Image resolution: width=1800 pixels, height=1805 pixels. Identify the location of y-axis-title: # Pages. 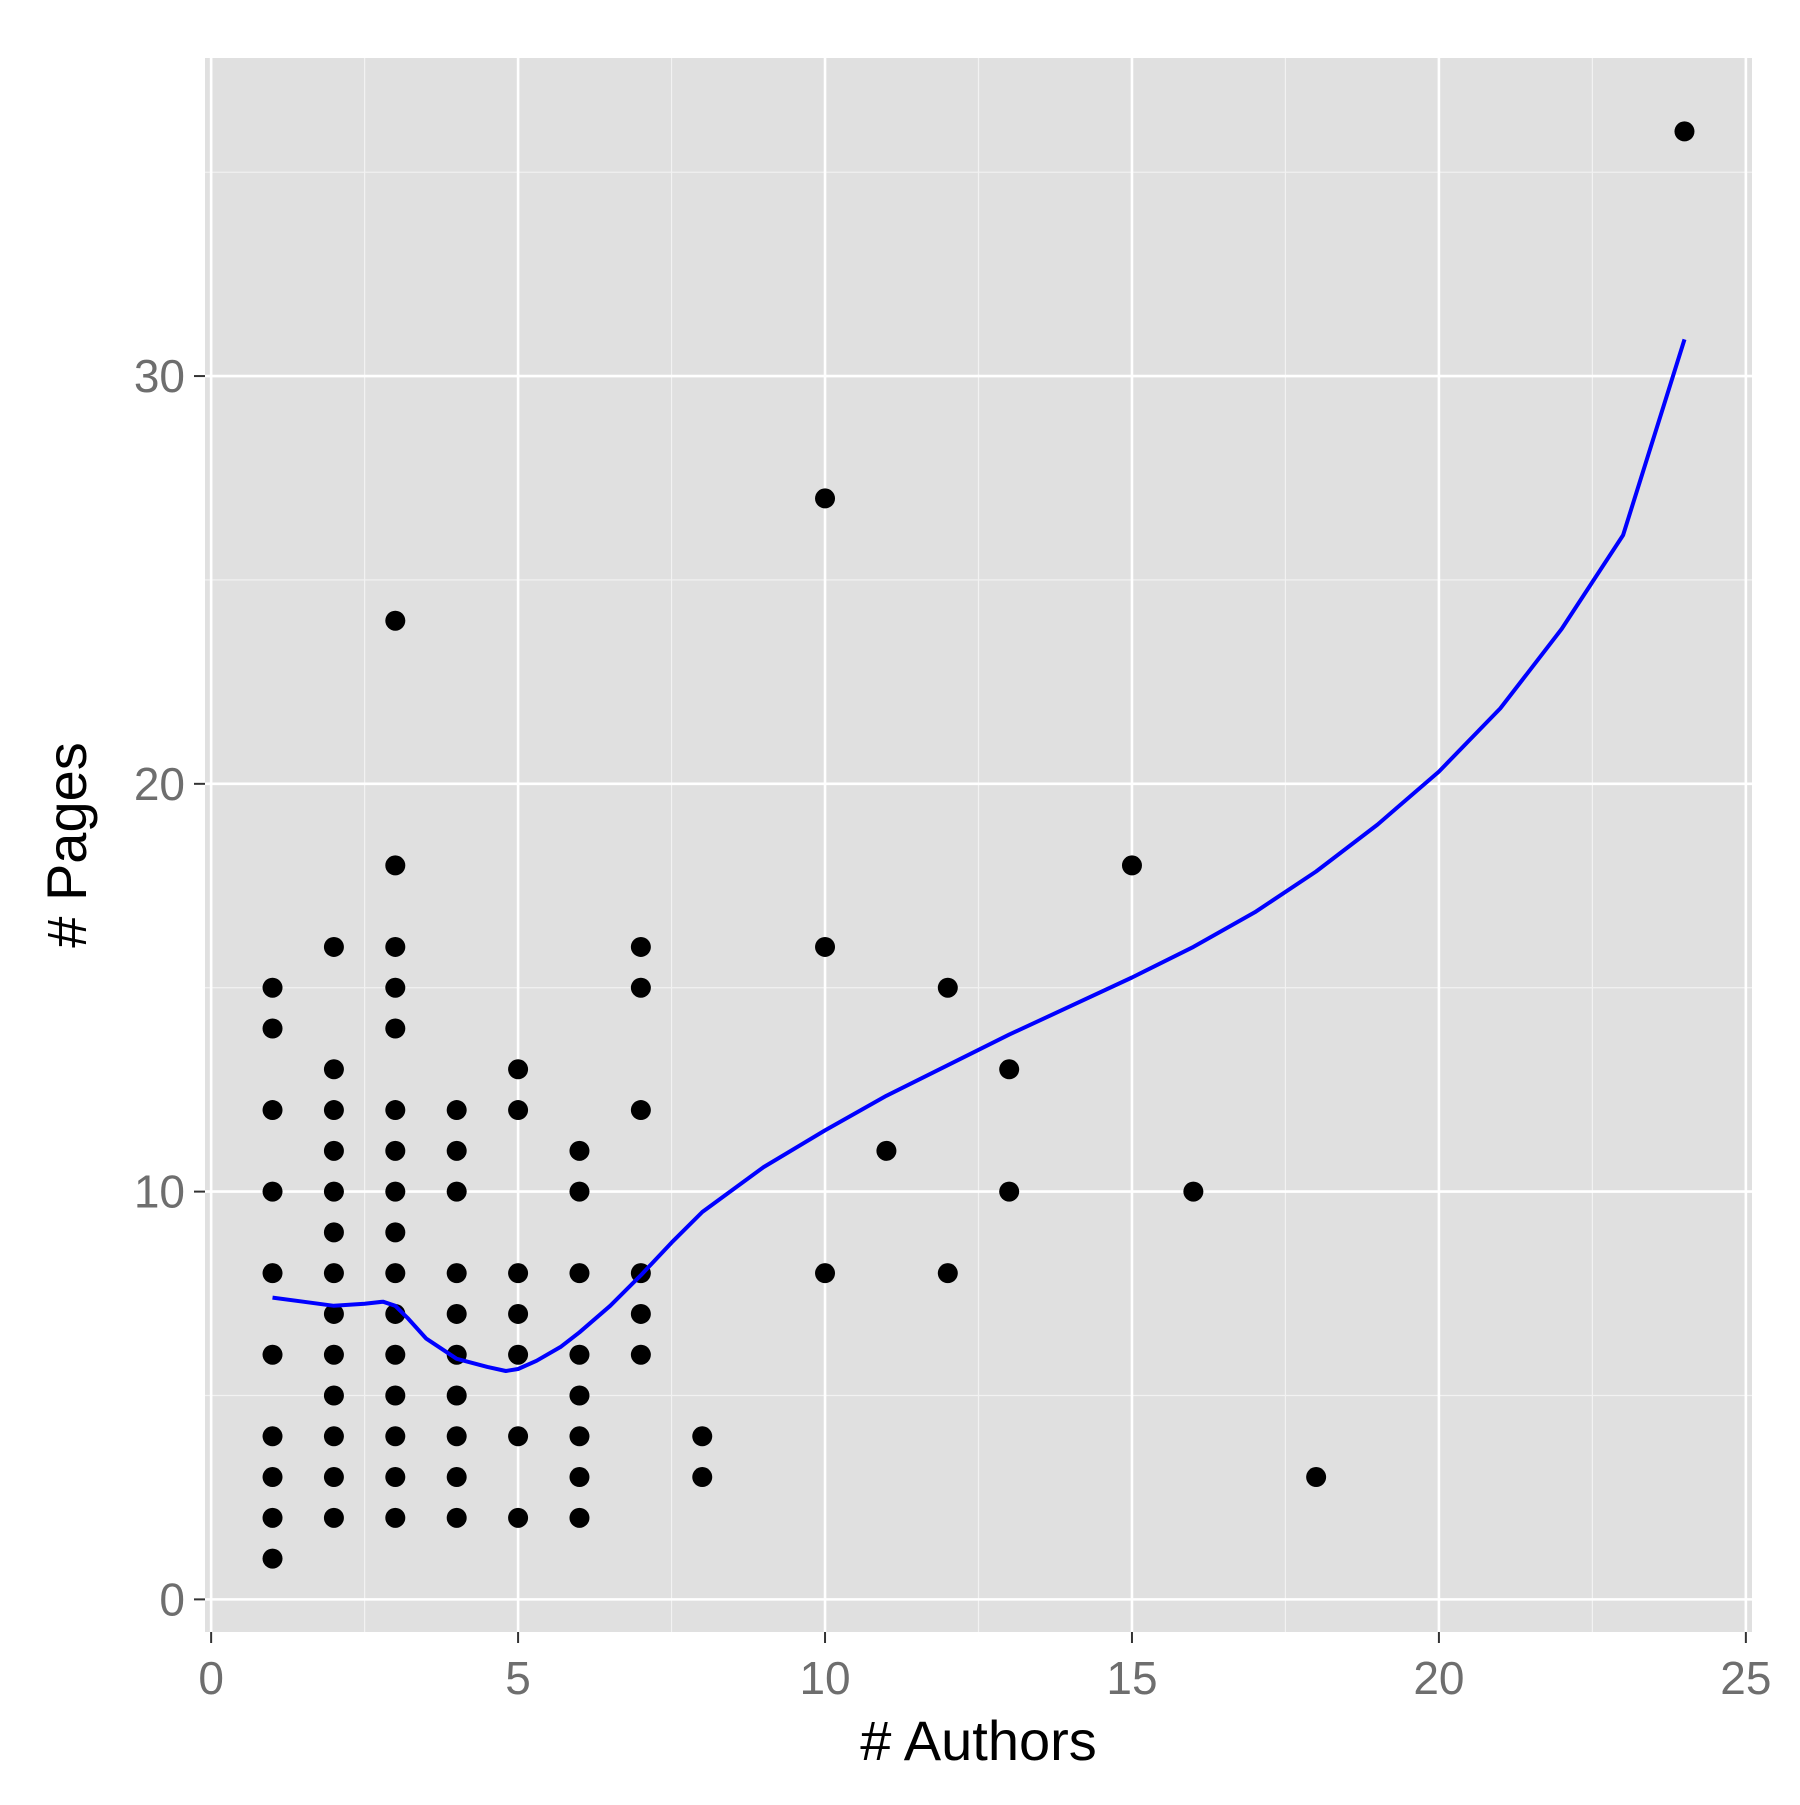
(66, 845).